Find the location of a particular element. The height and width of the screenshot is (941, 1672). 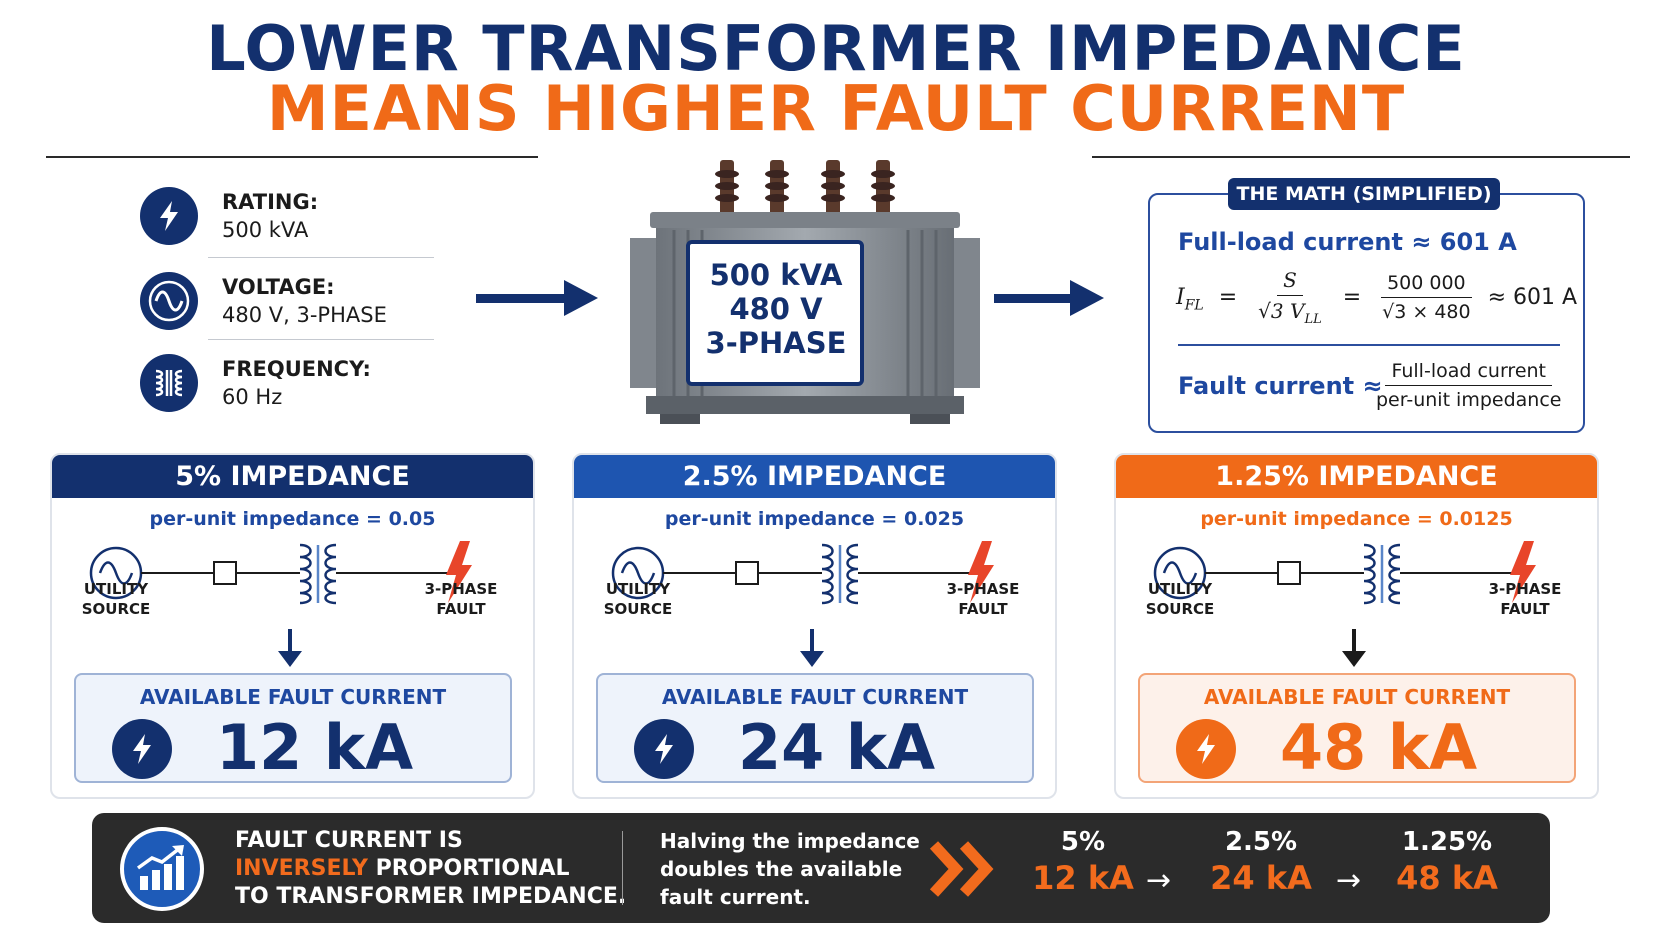

transformer-illustration is located at coordinates (805, 292).